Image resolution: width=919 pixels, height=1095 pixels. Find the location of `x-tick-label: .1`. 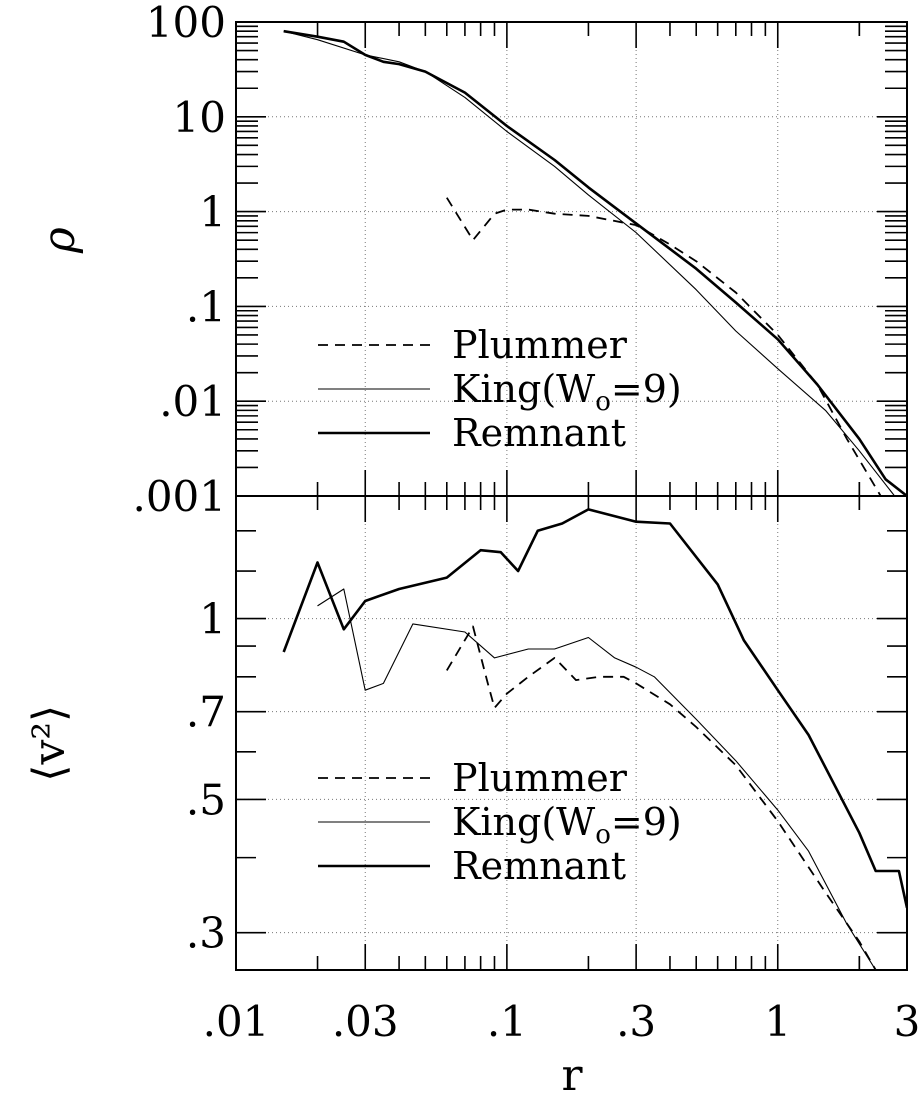

x-tick-label: .1 is located at coordinates (507, 1021).